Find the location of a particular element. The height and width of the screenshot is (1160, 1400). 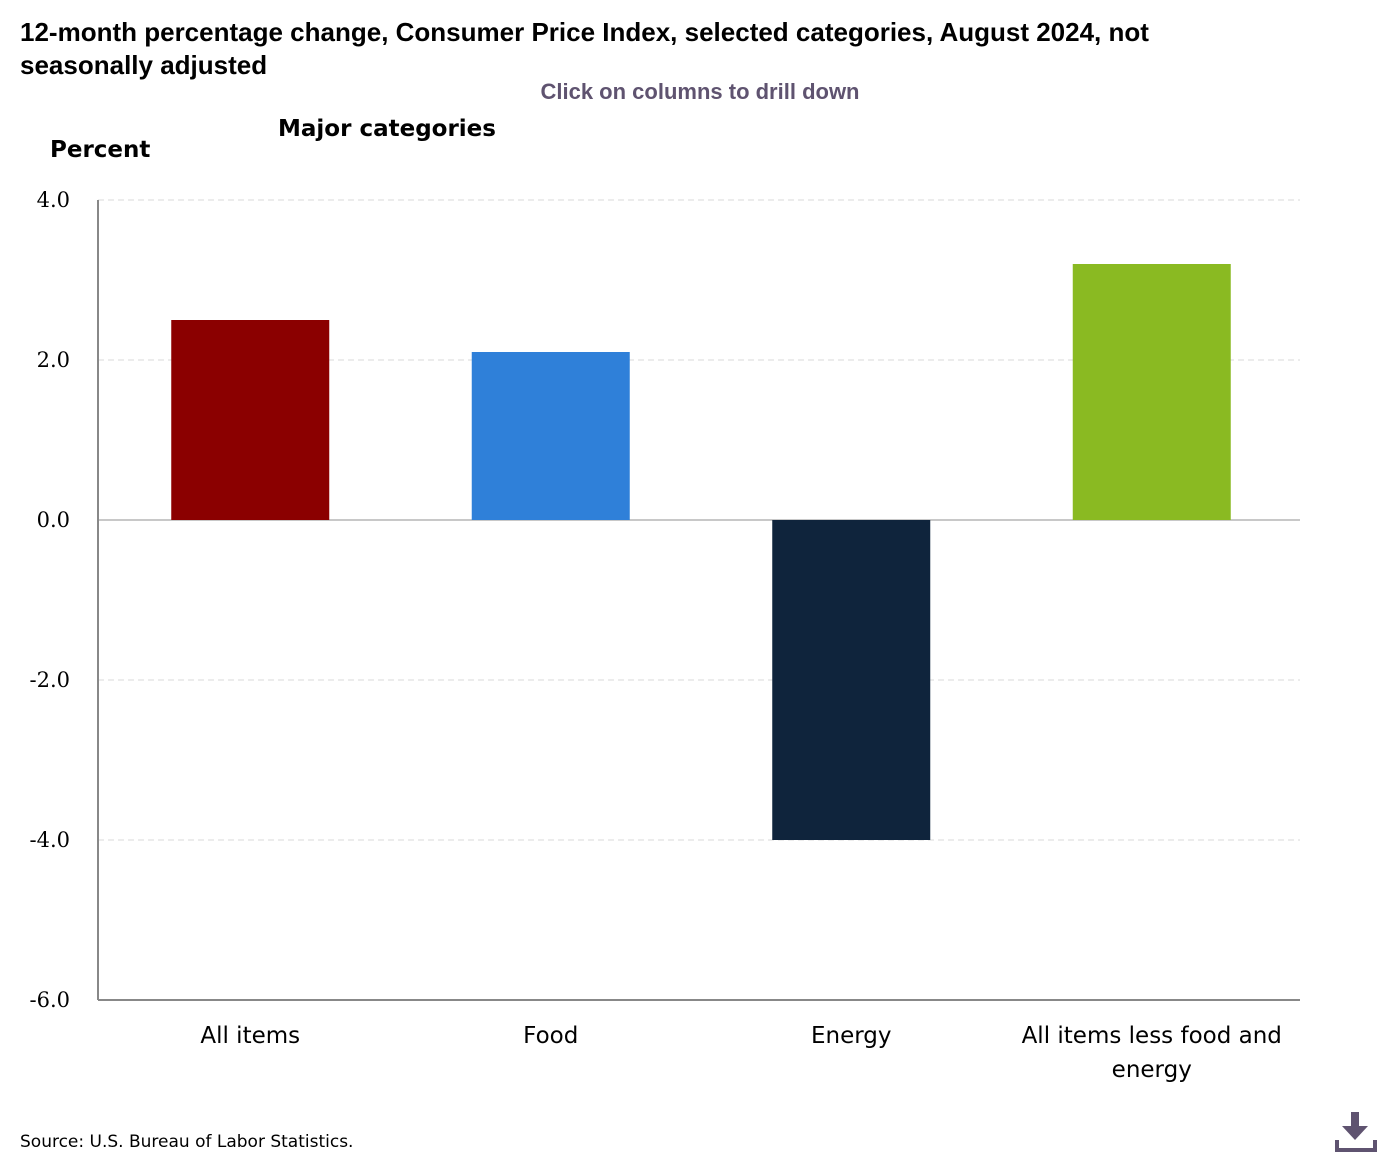

y-tick-label: -2.0 is located at coordinates (50, 680).